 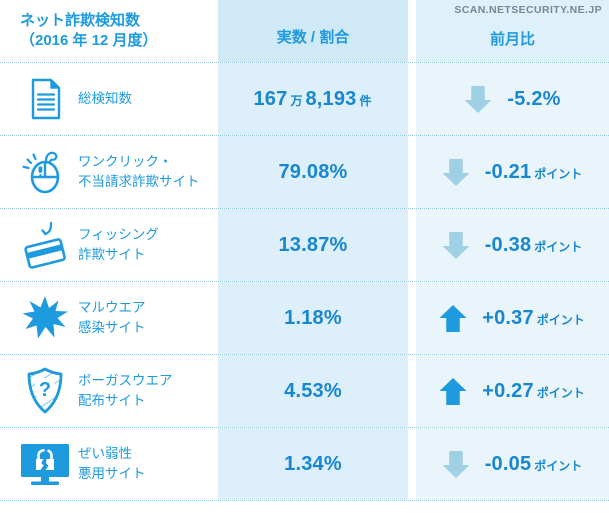 I want to click on column-header-change: SCAN.NETSECURITY.NE.JP 前月比, so click(x=512, y=31).